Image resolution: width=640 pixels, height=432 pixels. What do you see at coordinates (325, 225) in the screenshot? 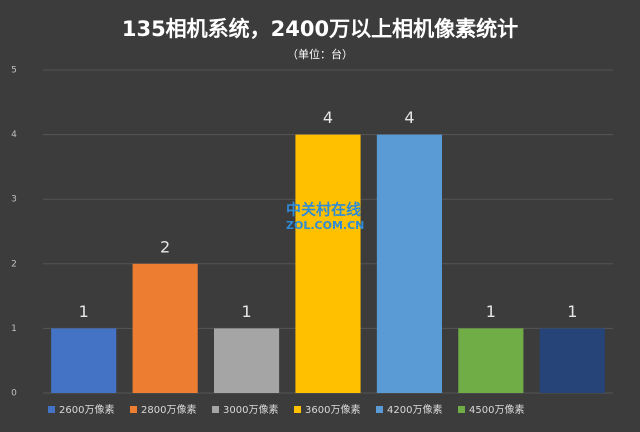
I see `watermark: ZOL.COM.CN` at bounding box center [325, 225].